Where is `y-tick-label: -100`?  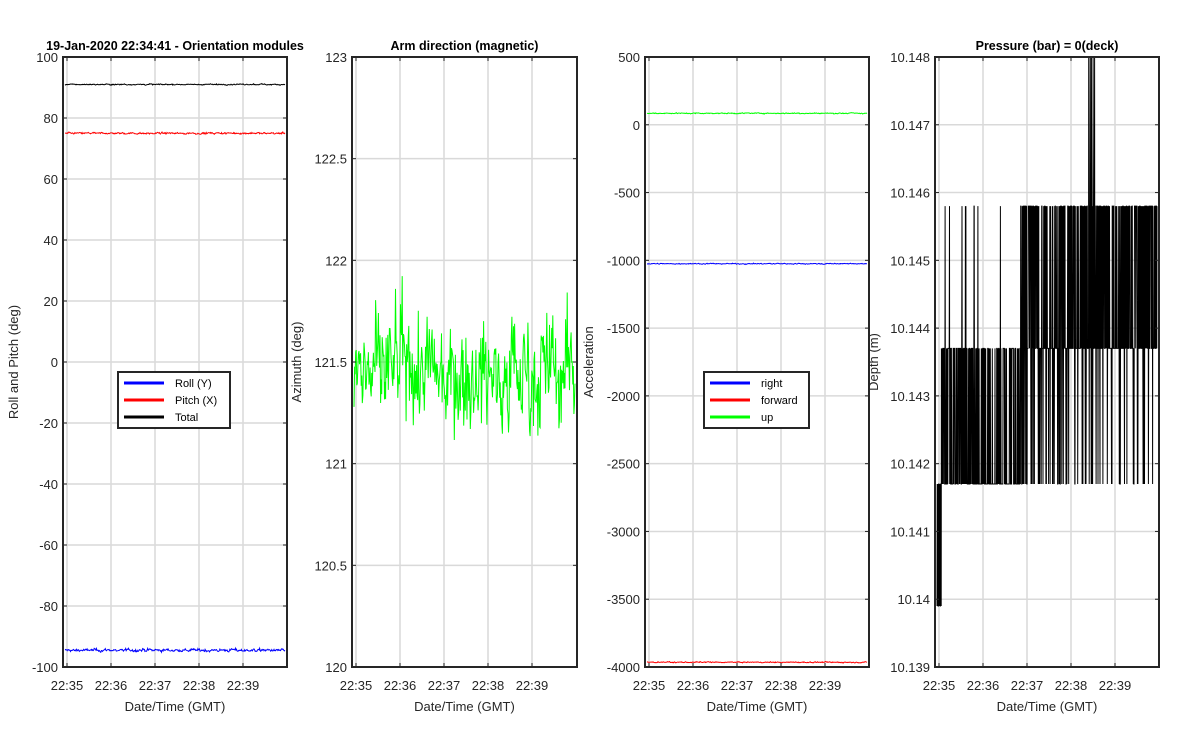 y-tick-label: -100 is located at coordinates (45, 667).